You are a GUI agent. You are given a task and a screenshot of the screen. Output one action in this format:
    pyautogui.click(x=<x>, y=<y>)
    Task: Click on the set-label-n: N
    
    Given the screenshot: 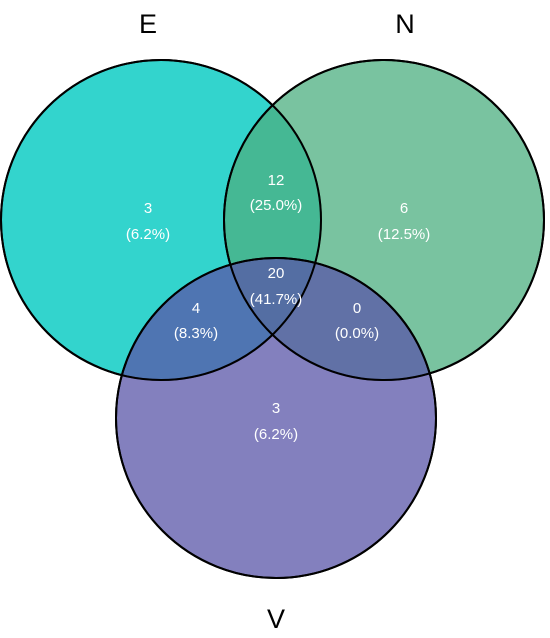 What is the action you would take?
    pyautogui.click(x=405, y=24)
    